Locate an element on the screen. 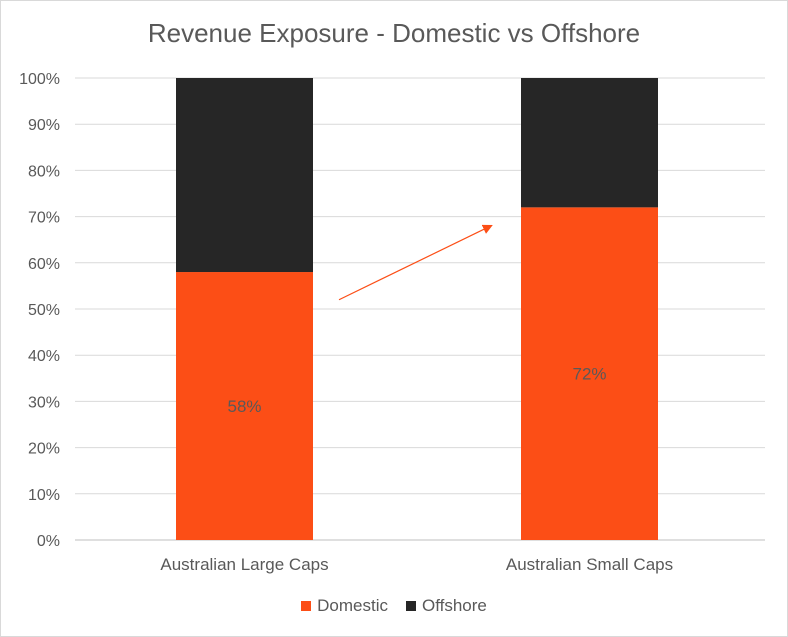  trend-arrow is located at coordinates (415, 262).